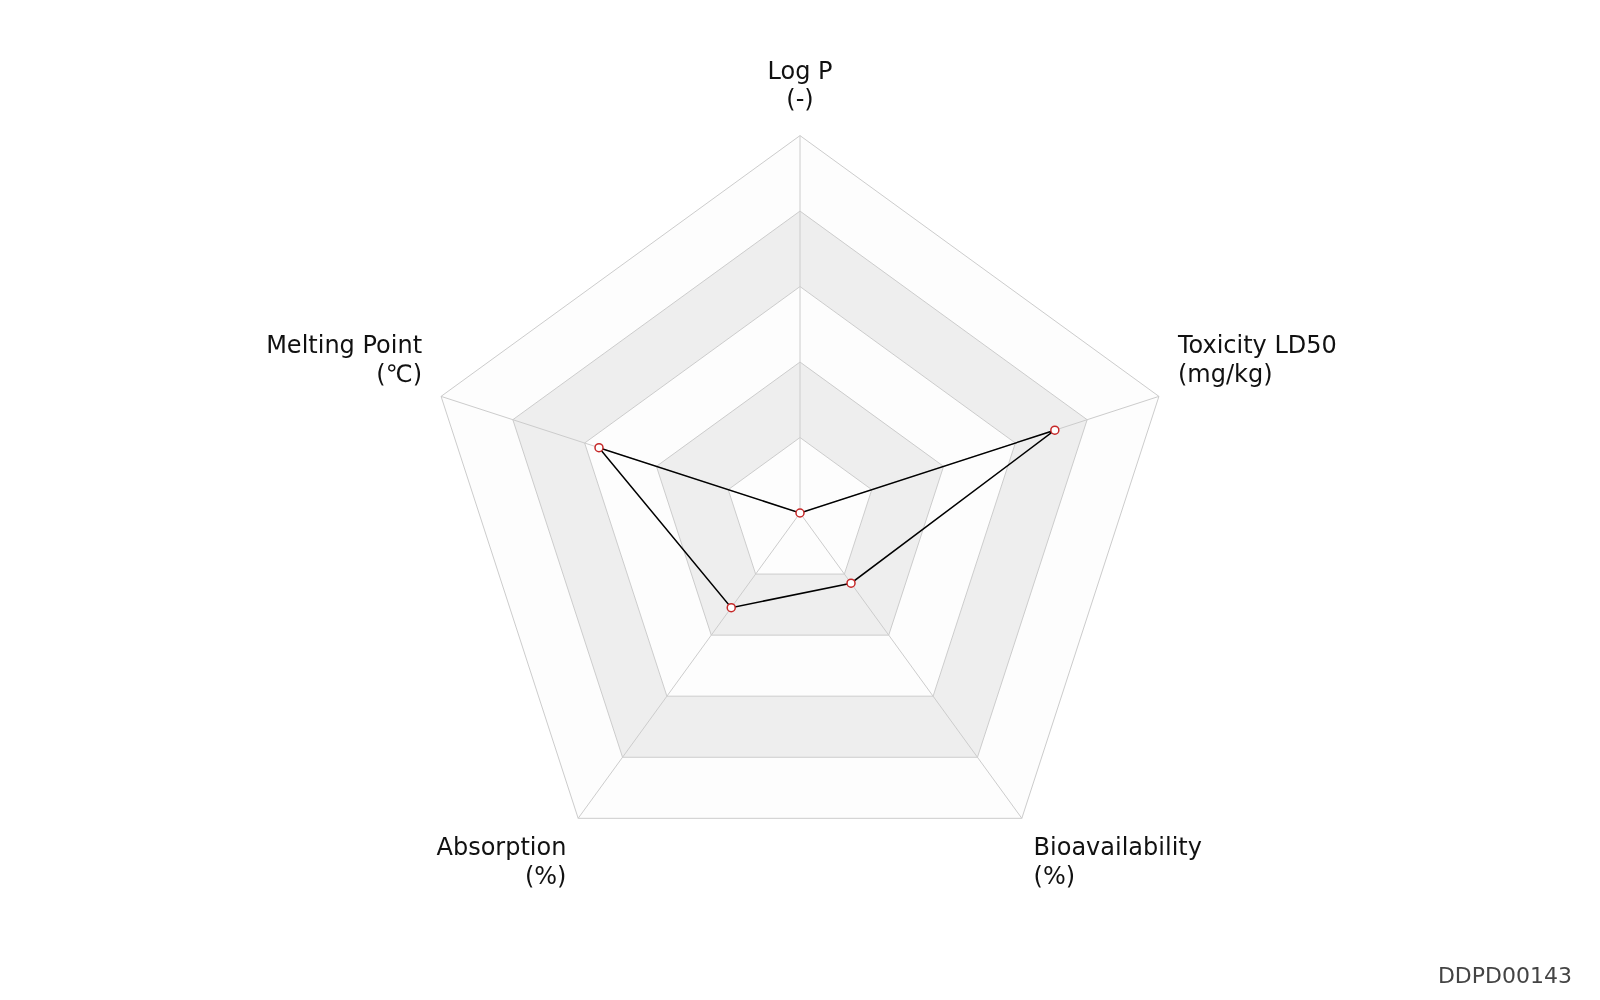  What do you see at coordinates (1256, 360) in the screenshot?
I see `spoke-label: Toxicity LD50 (mg/kg)` at bounding box center [1256, 360].